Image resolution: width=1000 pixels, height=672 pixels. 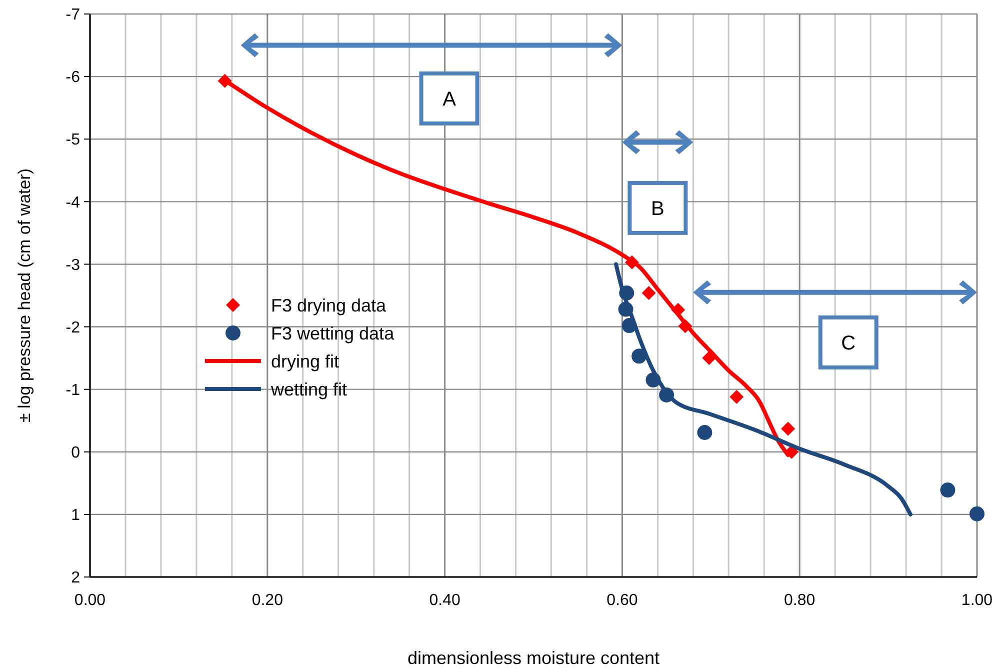 I want to click on line-series, so click(x=763, y=389).